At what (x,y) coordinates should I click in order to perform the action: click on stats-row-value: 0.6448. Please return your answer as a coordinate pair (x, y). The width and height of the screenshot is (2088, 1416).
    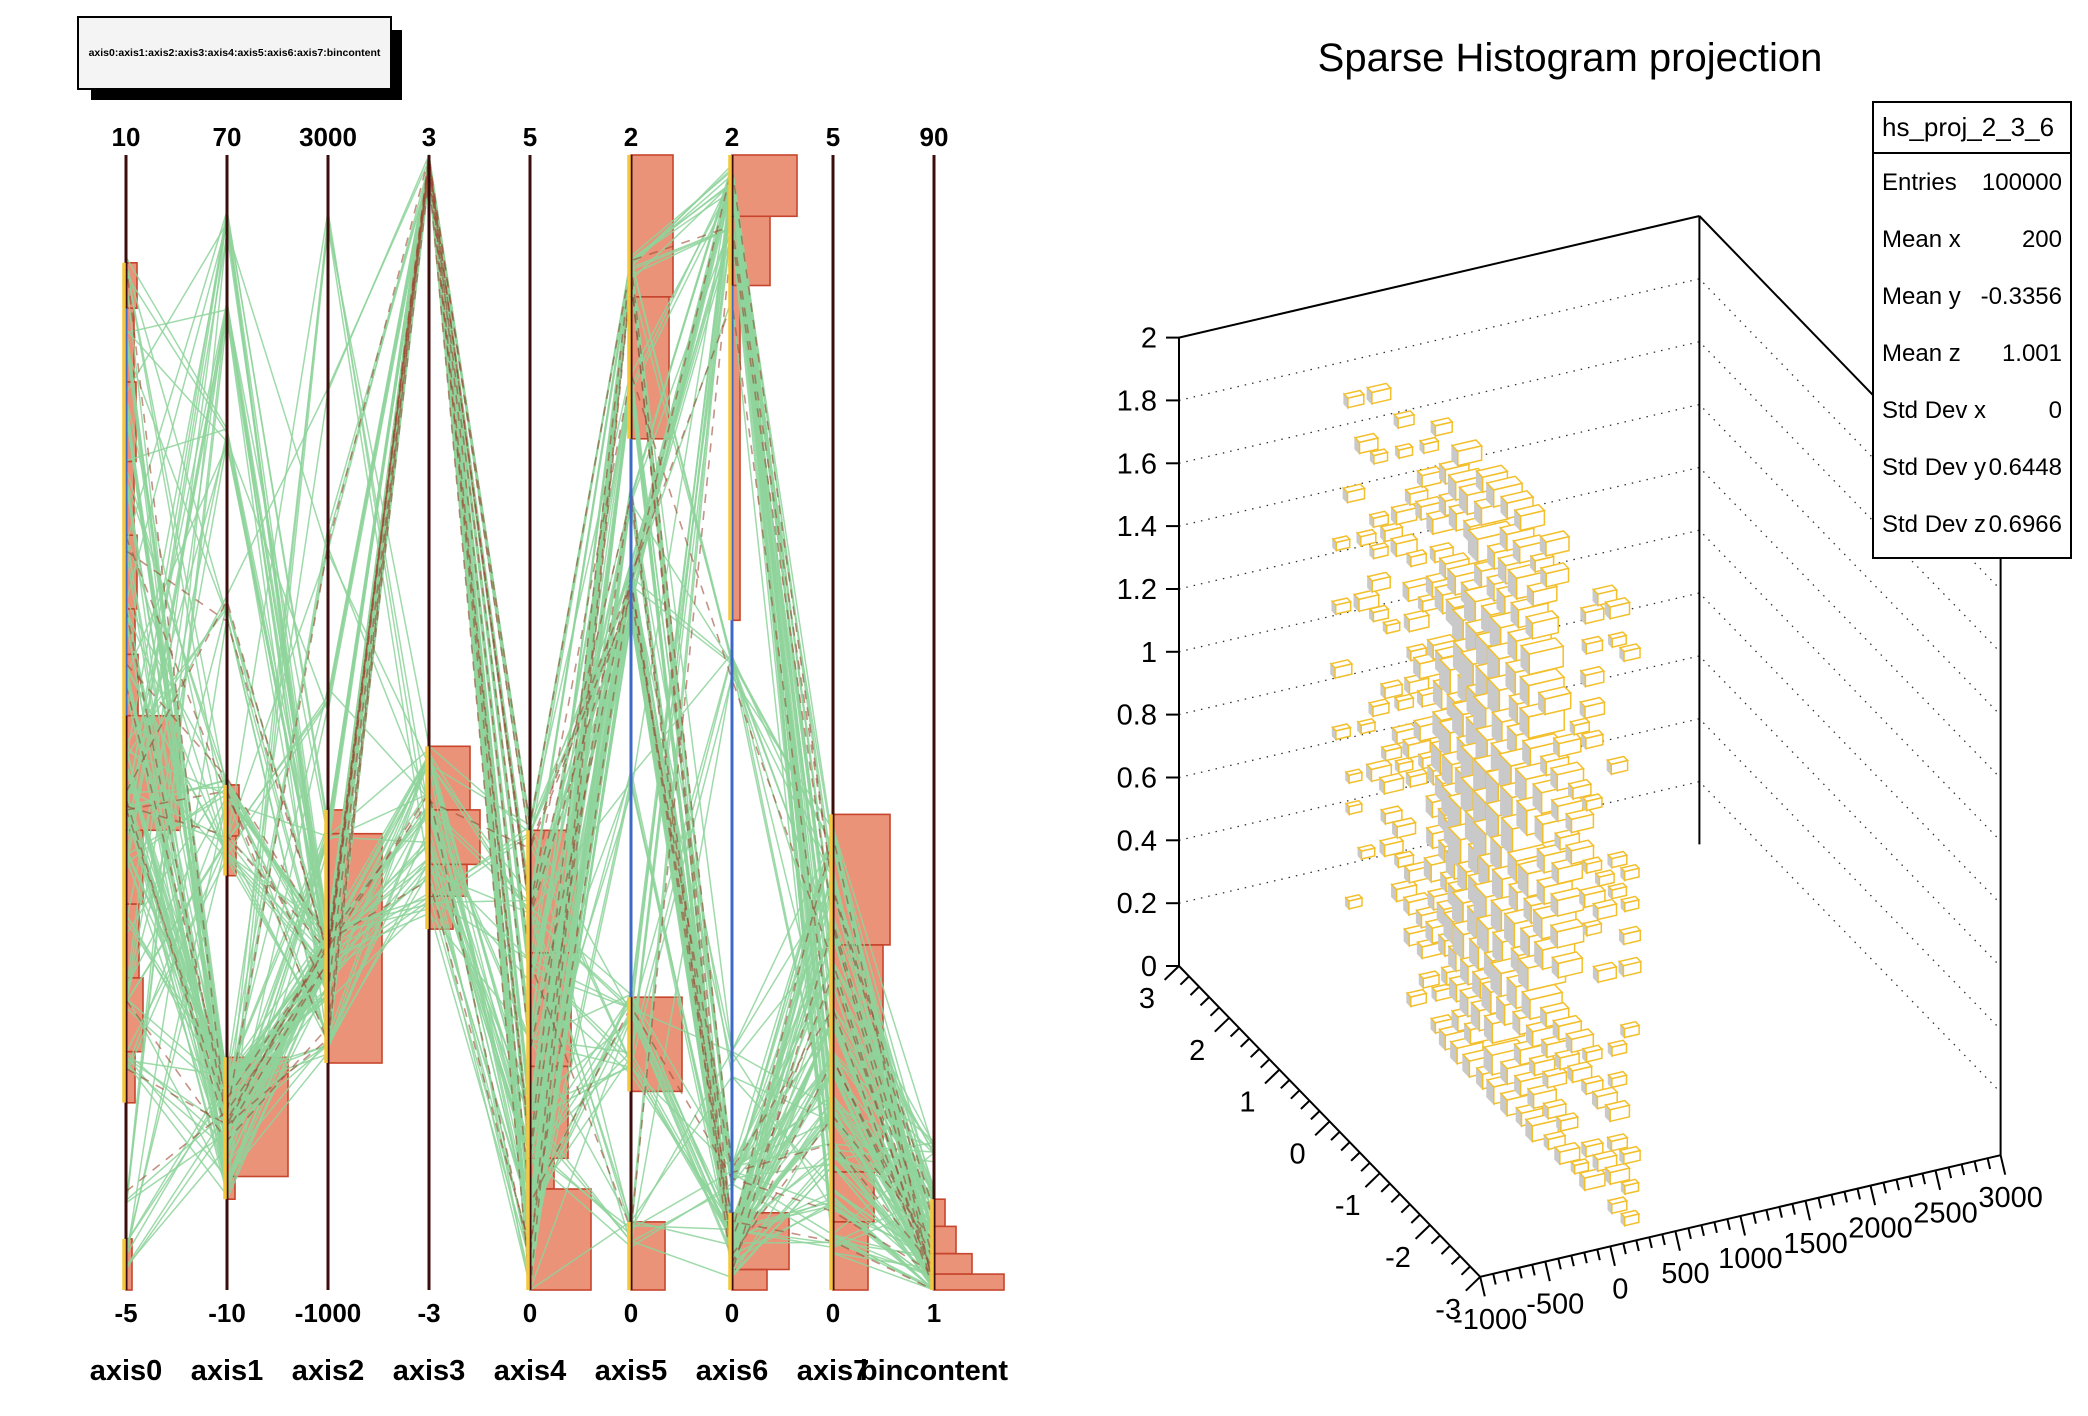
    Looking at the image, I should click on (2025, 467).